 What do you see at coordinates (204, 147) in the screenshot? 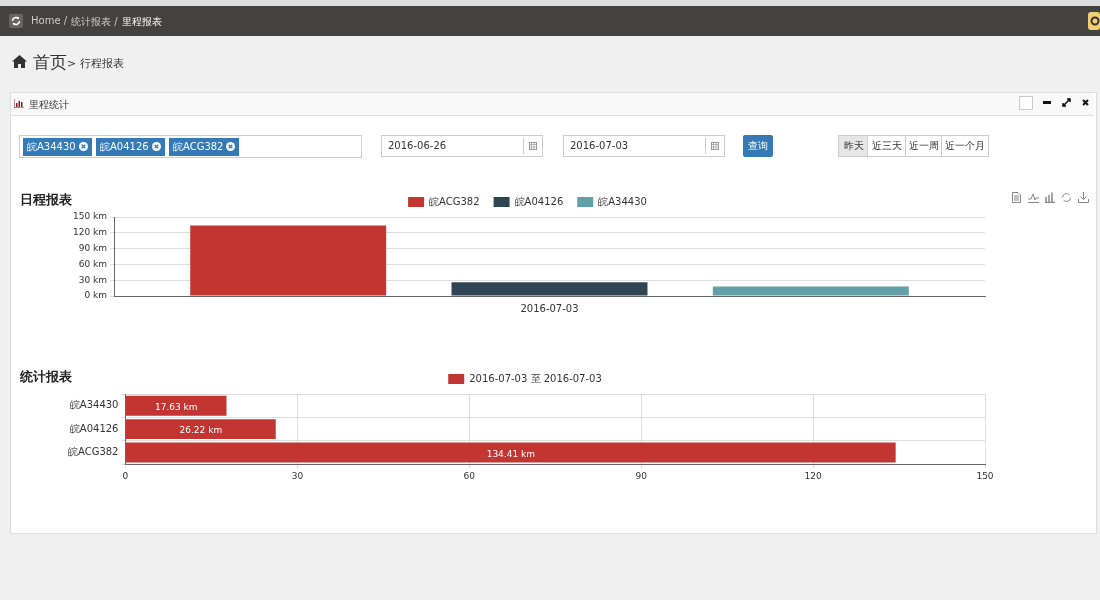
I see `text: 皖ACG382` at bounding box center [204, 147].